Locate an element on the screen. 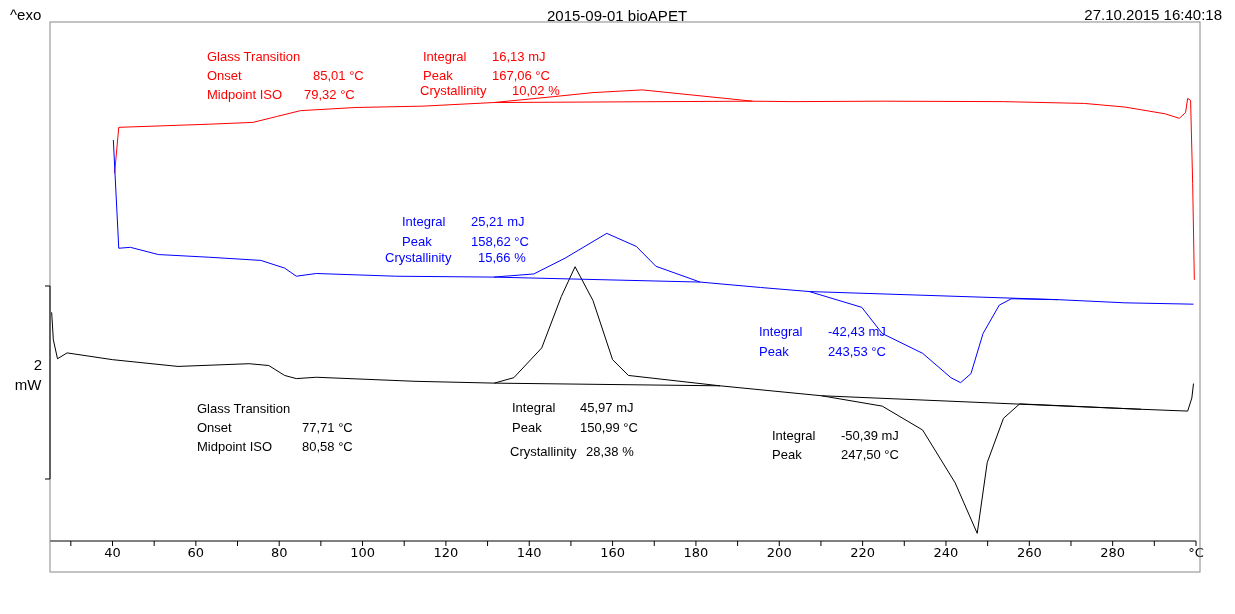 The height and width of the screenshot is (614, 1235). annotation: 45,97 mJ is located at coordinates (607, 407).